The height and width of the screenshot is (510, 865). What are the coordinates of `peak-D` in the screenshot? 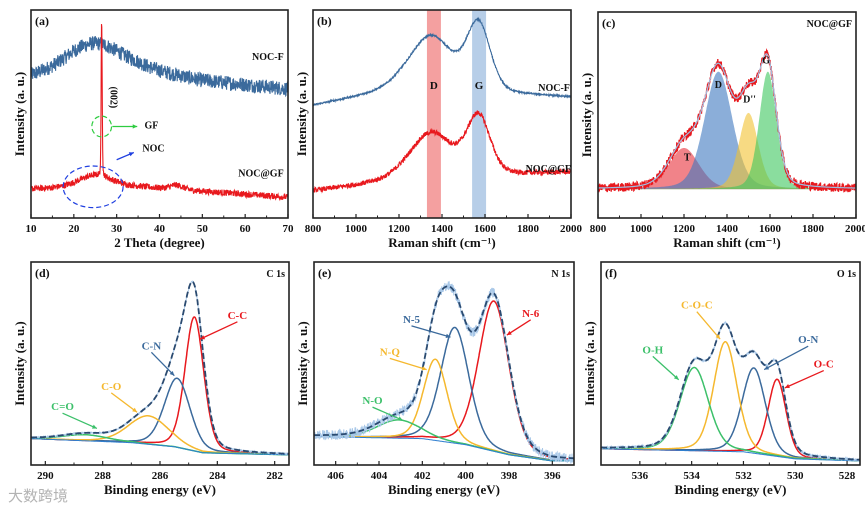 It's located at (727, 130).